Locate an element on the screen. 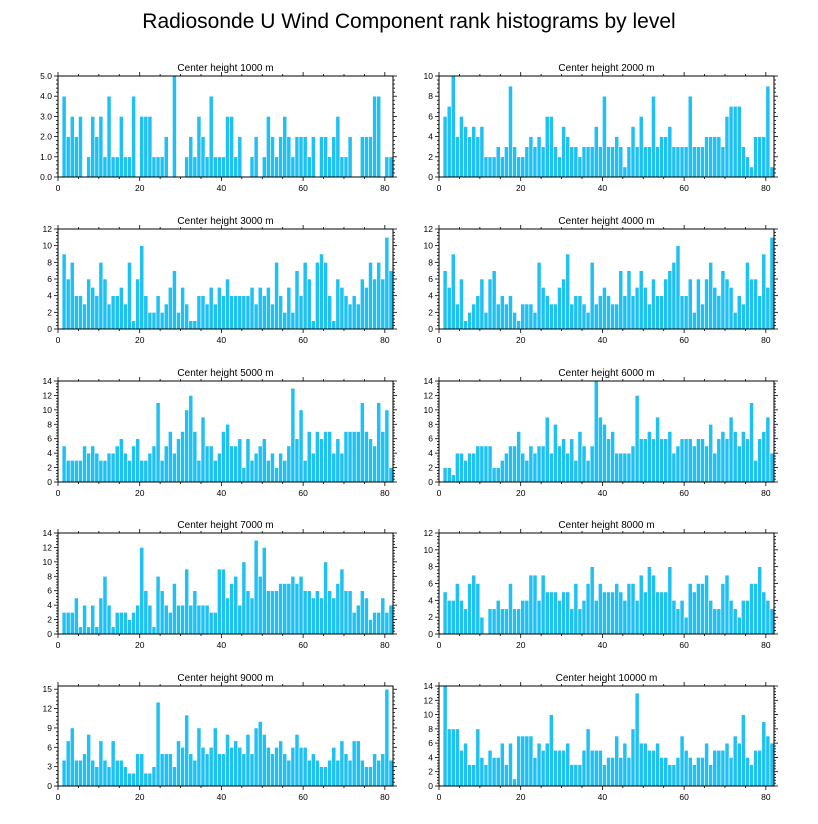 The image size is (818, 824). x-tick-label: 20 is located at coordinates (140, 645).